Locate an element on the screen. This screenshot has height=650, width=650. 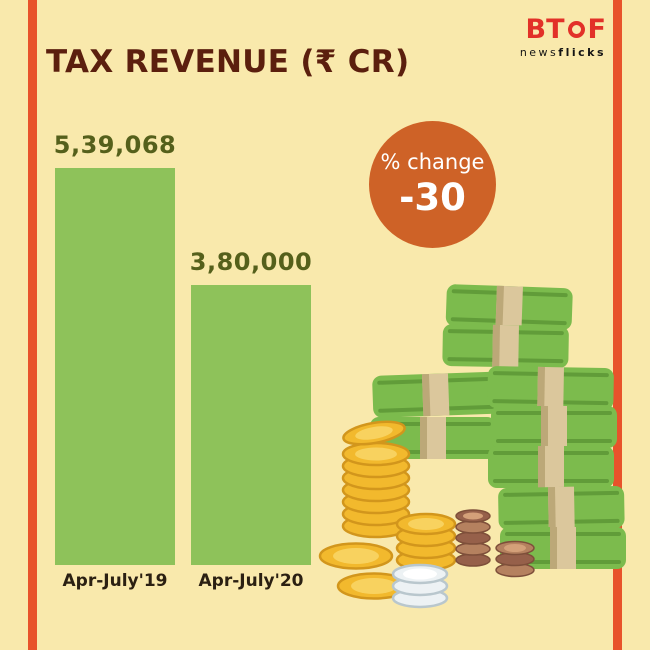
bar-group-2020: 3,80,000 is located at coordinates (251, 406).